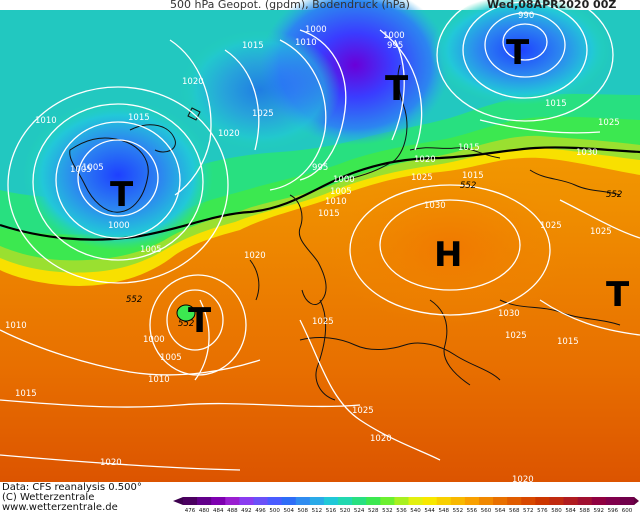 This screenshot has width=640, height=514. What do you see at coordinates (288, 511) in the screenshot?
I see `legend-label: 504` at bounding box center [288, 511].